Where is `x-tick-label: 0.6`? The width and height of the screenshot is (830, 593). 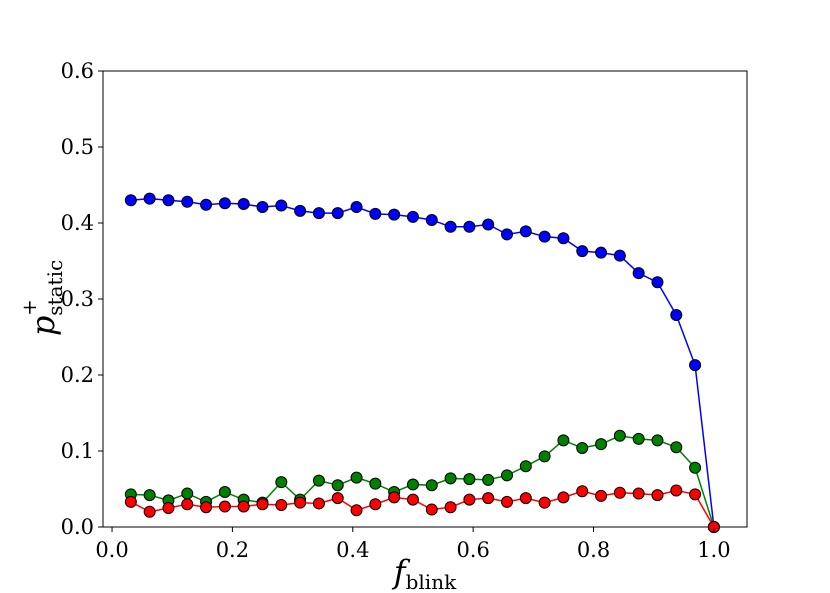
x-tick-label: 0.6 is located at coordinates (472, 550).